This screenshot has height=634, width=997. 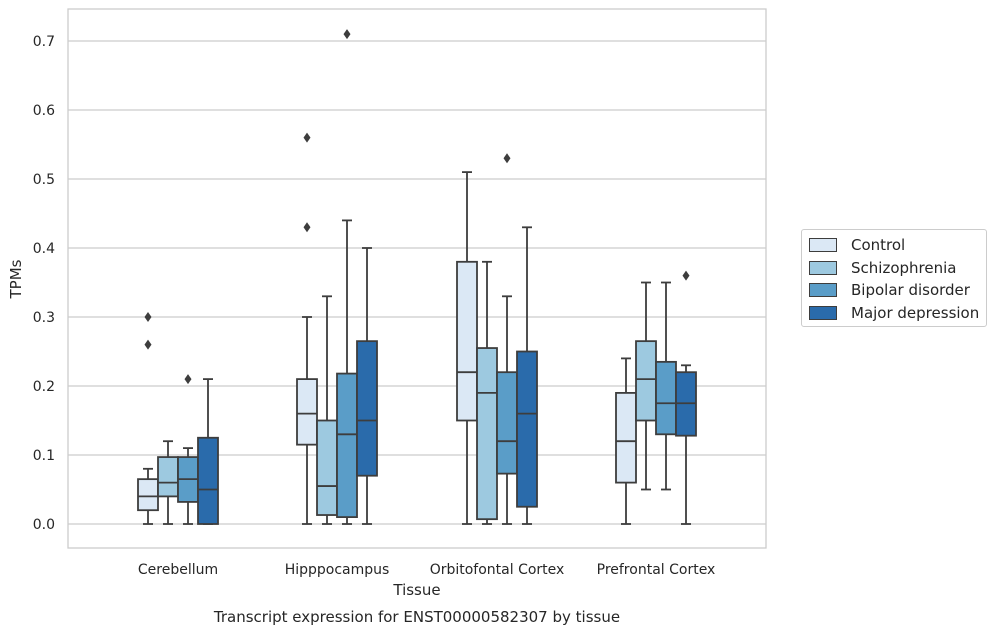 I want to click on y-tick-labels: 0.0 0.1 0.2 0.3 0.4 0.5 0.6 0.7, so click(x=44, y=283).